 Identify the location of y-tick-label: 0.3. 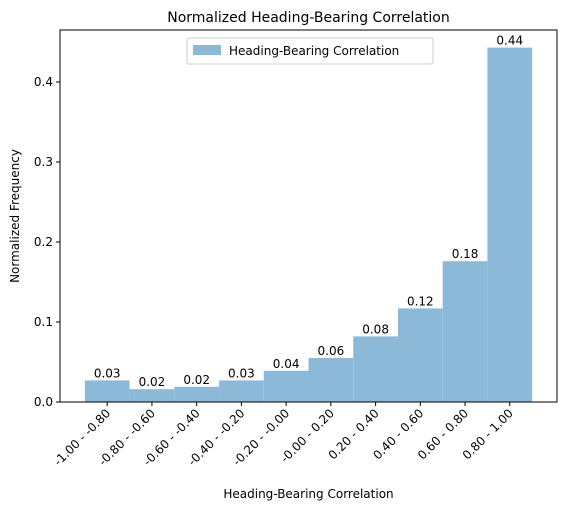
(43, 162).